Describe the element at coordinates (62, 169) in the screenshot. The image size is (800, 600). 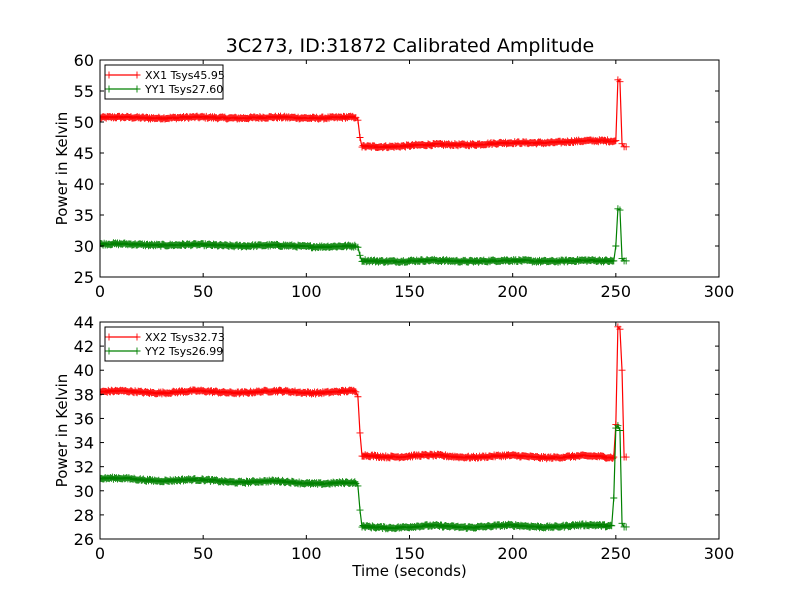
I see `top-y-axis-label: Power in Kelvin` at that location.